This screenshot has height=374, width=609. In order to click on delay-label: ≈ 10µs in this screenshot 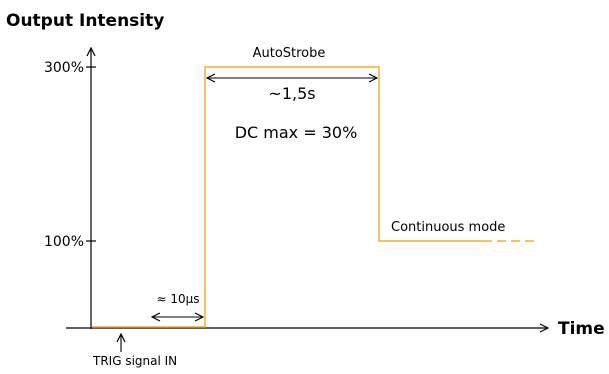, I will do `click(177, 299)`.